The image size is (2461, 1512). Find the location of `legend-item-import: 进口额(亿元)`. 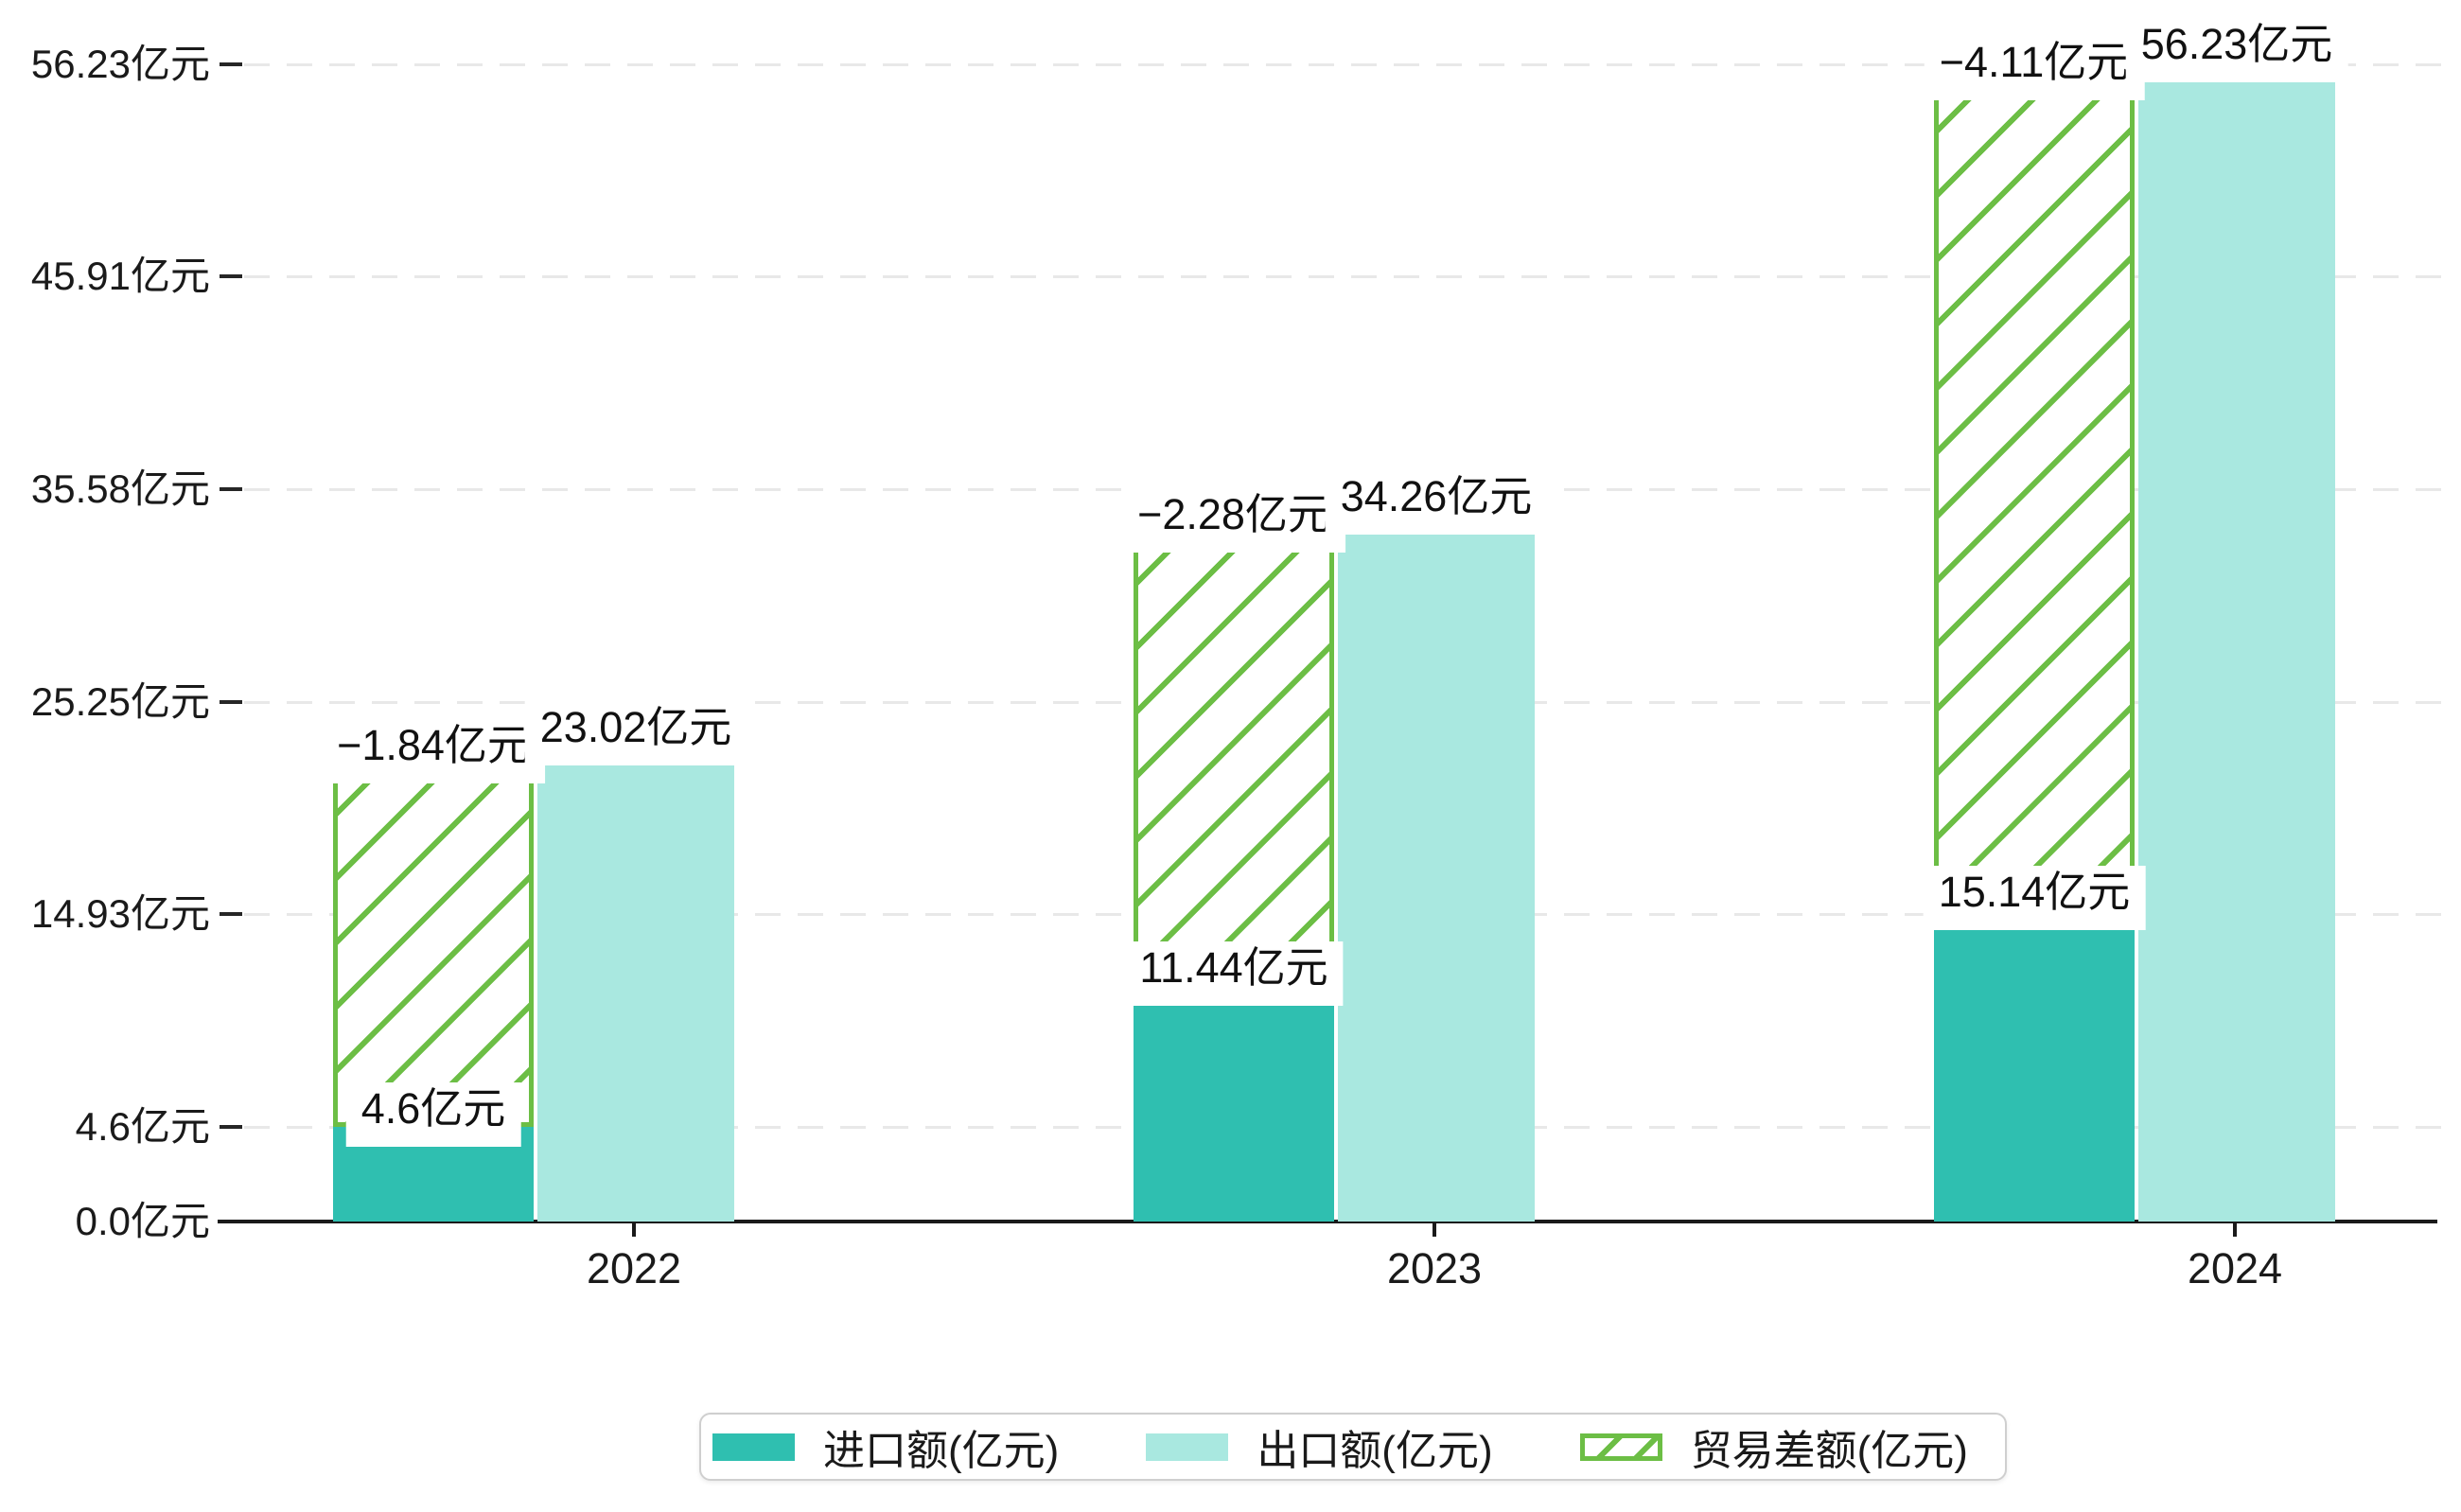

legend-item-import: 进口额(亿元) is located at coordinates (885, 1446).